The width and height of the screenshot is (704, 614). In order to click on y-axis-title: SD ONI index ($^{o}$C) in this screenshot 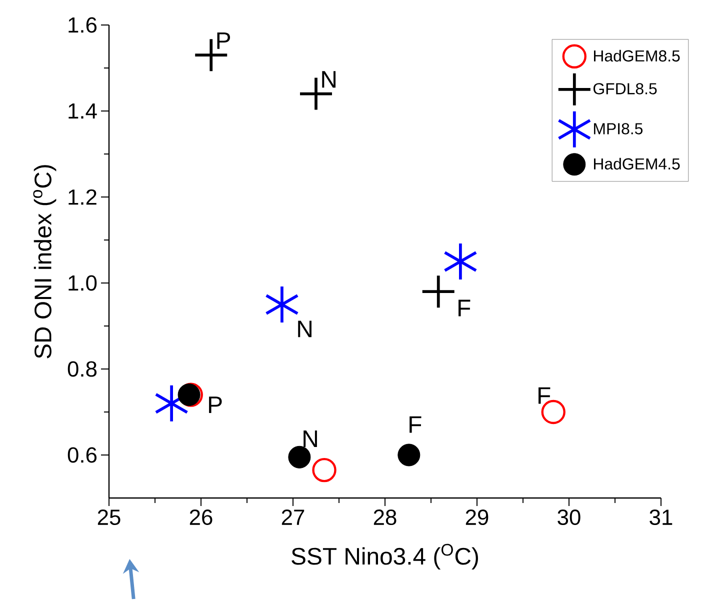, I will do `click(44, 261)`.